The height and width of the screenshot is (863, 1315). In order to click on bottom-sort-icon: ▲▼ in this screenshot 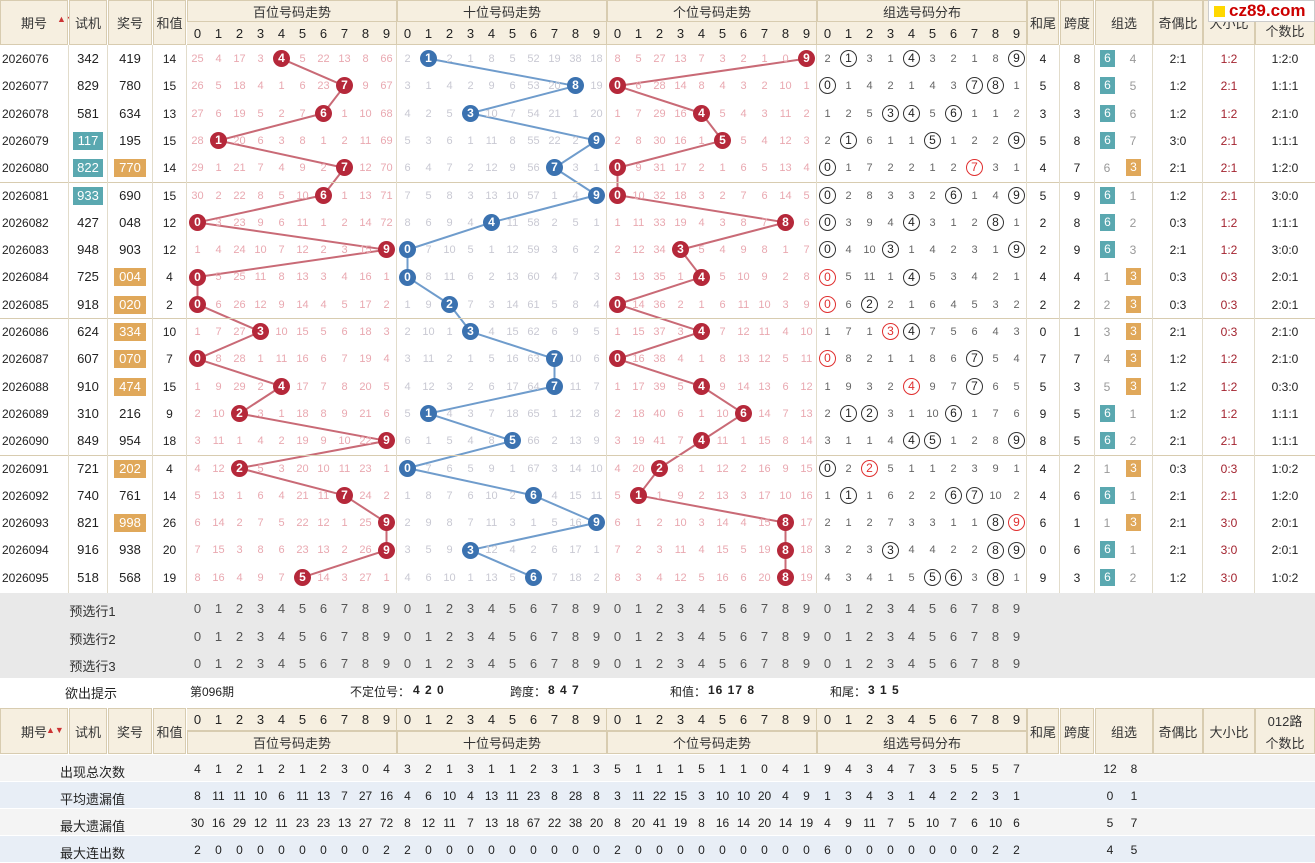, I will do `click(55, 730)`.